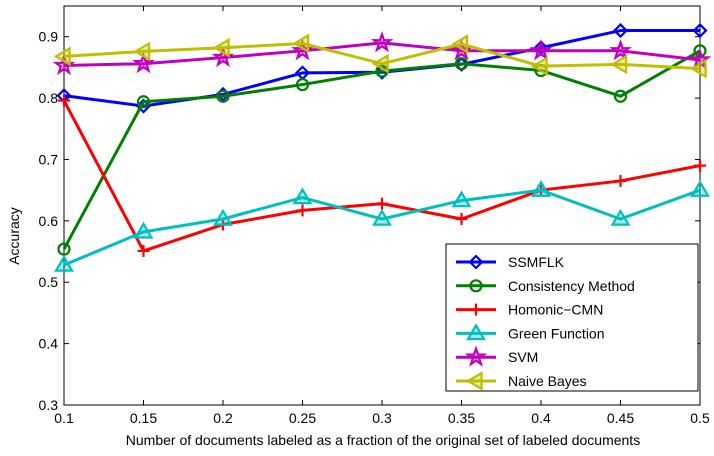  What do you see at coordinates (14, 236) in the screenshot?
I see `y-axis-label: Accuracy` at bounding box center [14, 236].